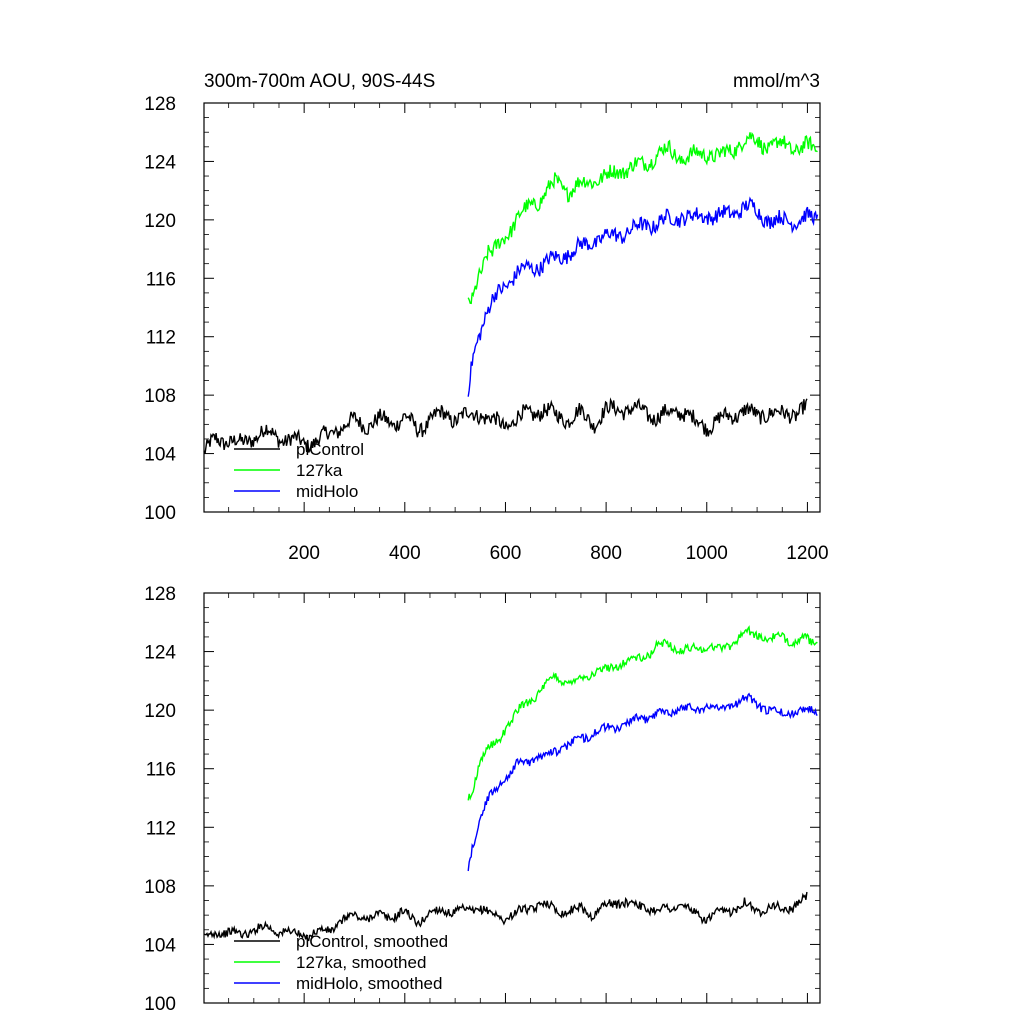 The height and width of the screenshot is (1024, 1024). I want to click on x-tick-label: 400, so click(405, 553).